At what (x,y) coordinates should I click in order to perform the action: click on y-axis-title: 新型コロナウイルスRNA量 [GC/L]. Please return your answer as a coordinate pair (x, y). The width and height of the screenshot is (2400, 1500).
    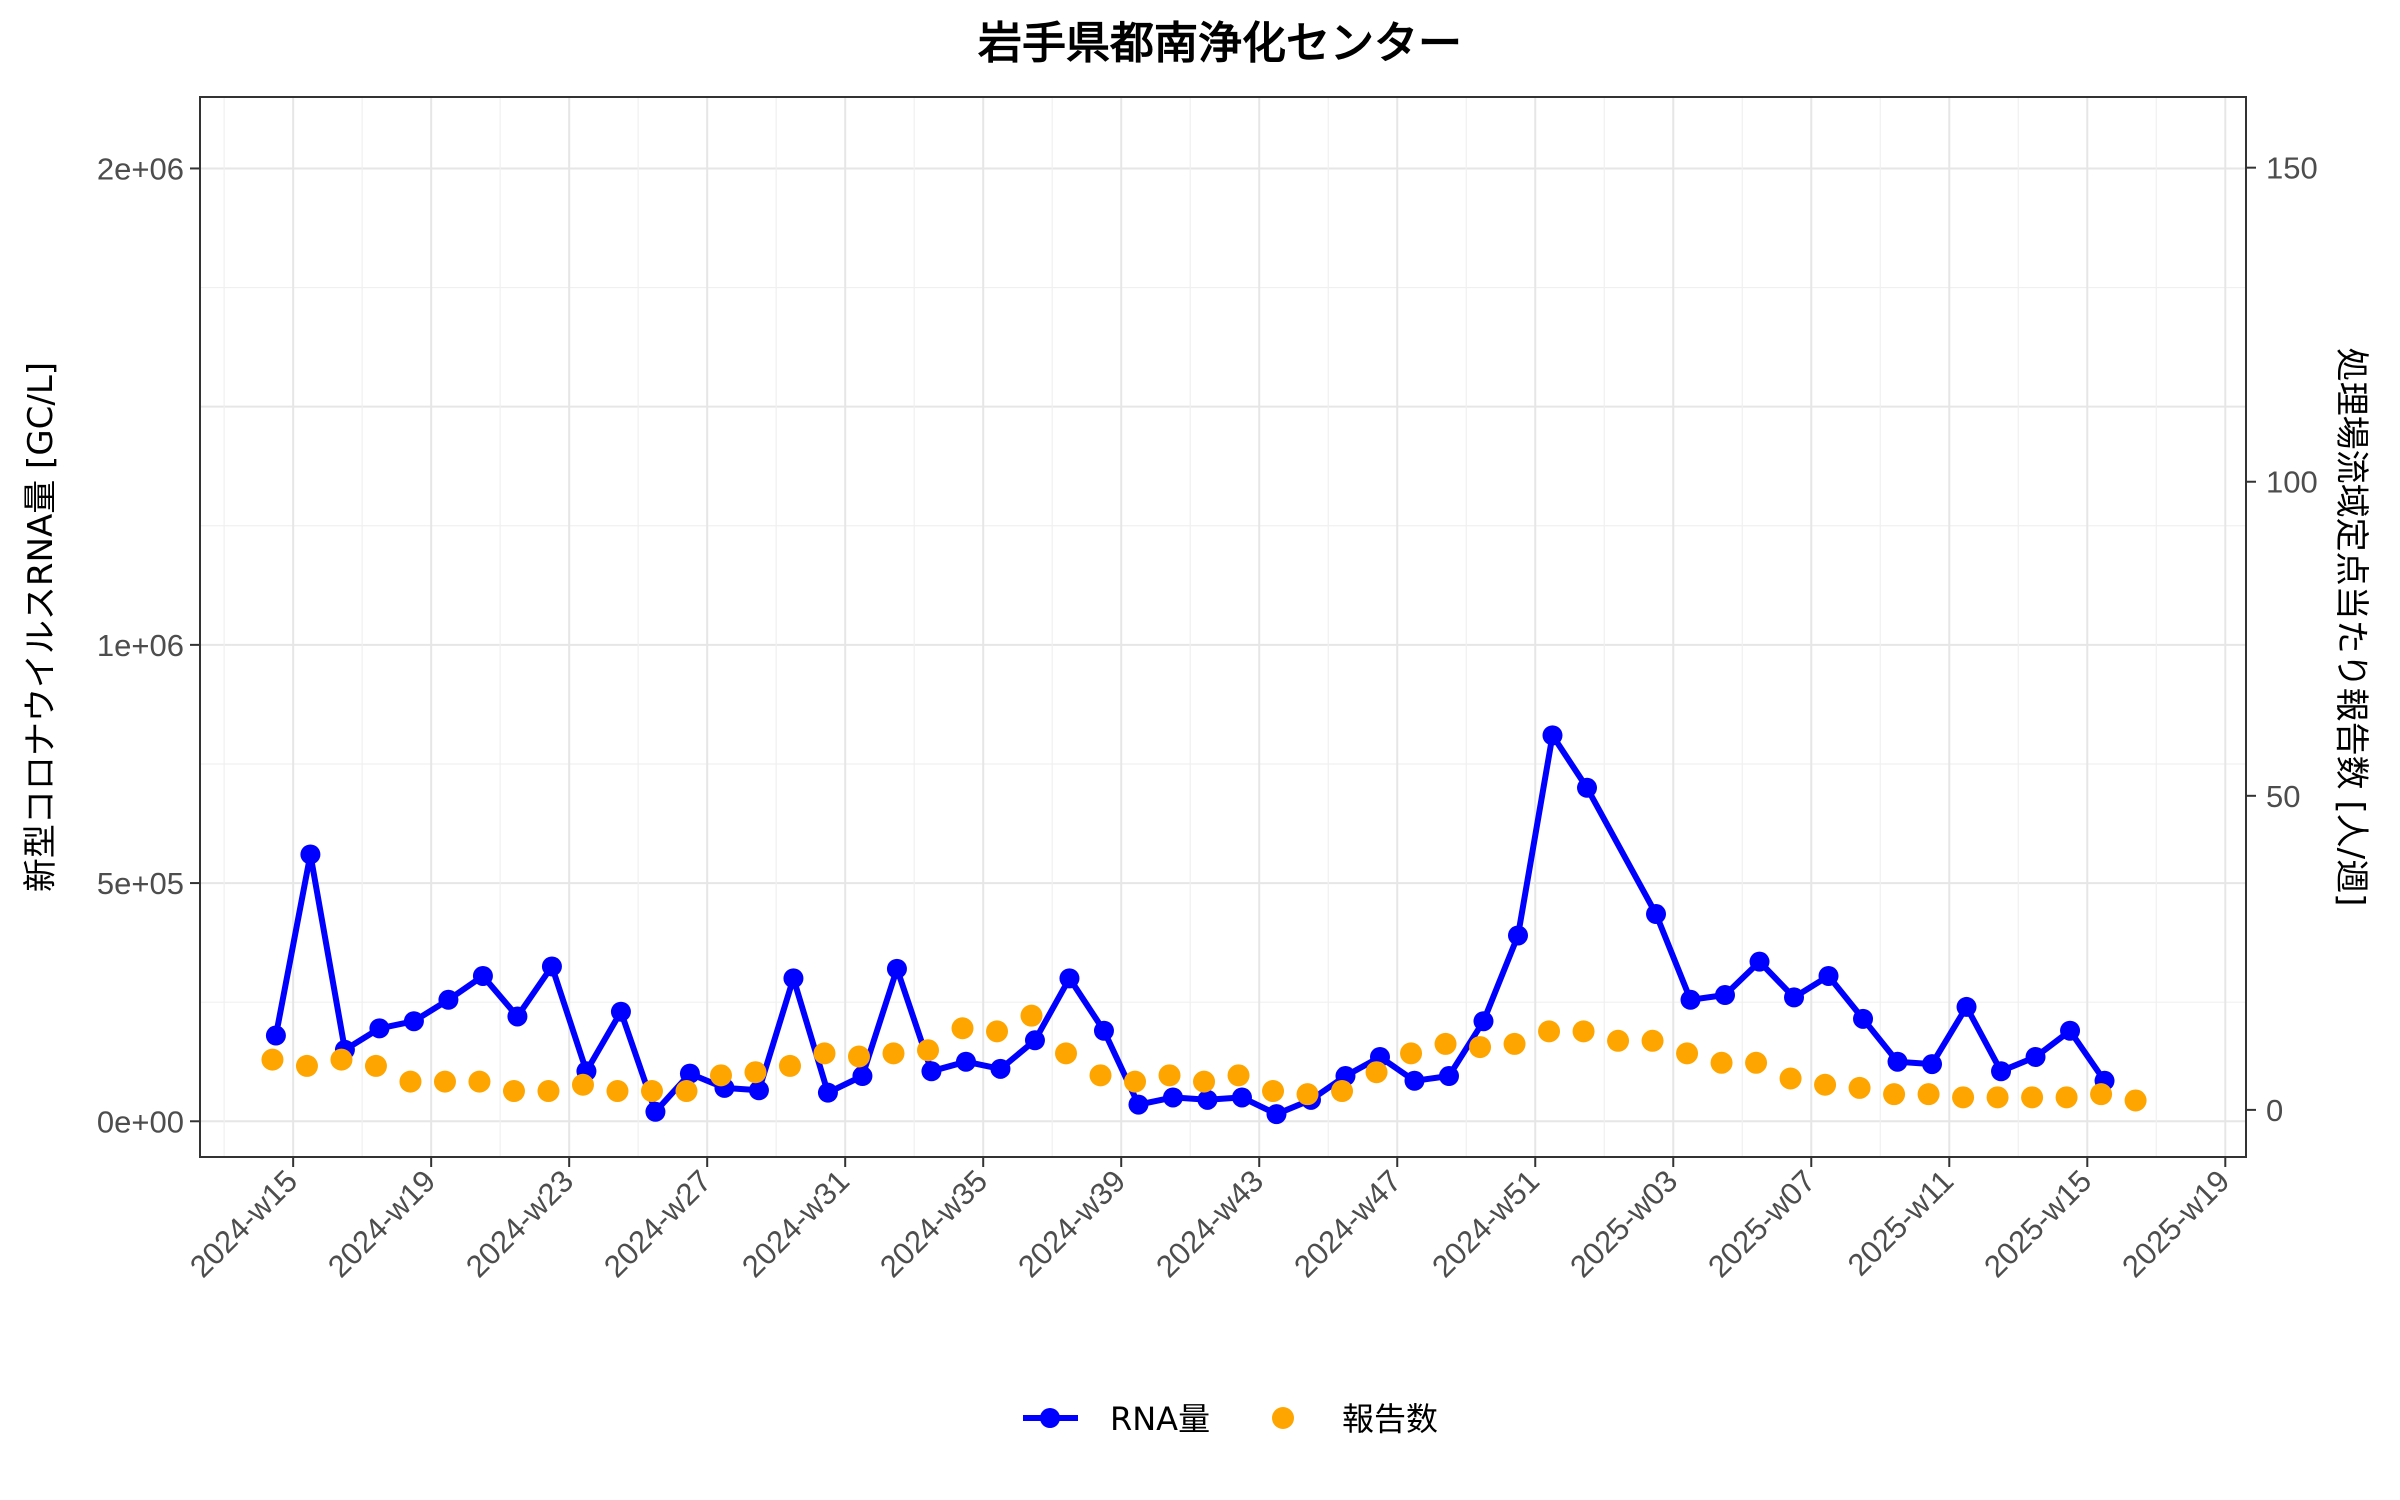
    Looking at the image, I should click on (41, 627).